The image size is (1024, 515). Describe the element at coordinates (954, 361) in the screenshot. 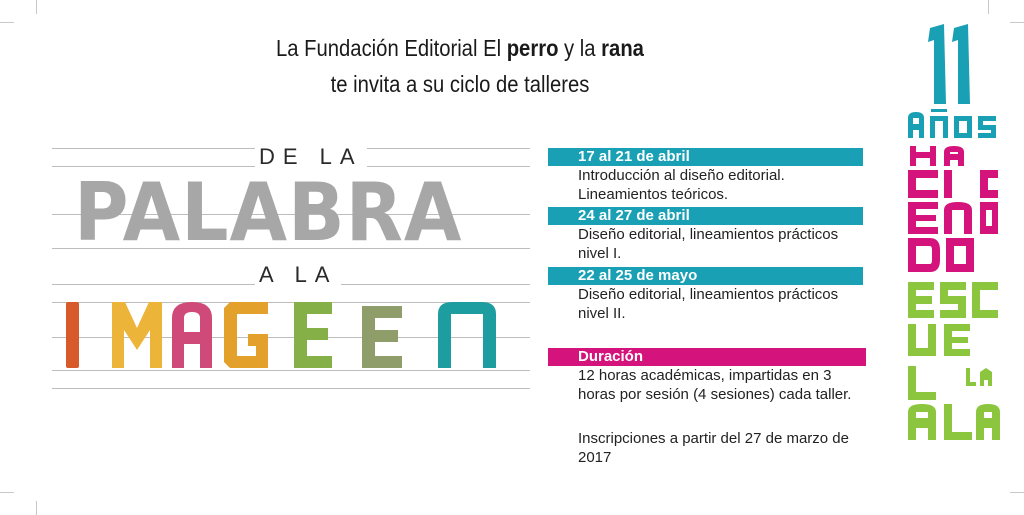

I see `escuela-word` at that location.